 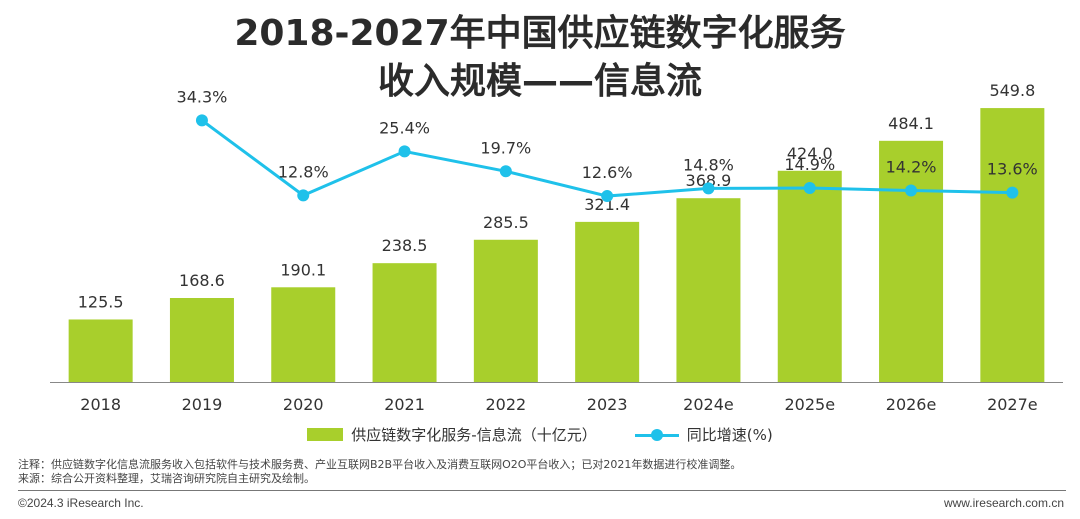 What do you see at coordinates (202, 96) in the screenshot?
I see `growth-rate-label-2019: 34.3%` at bounding box center [202, 96].